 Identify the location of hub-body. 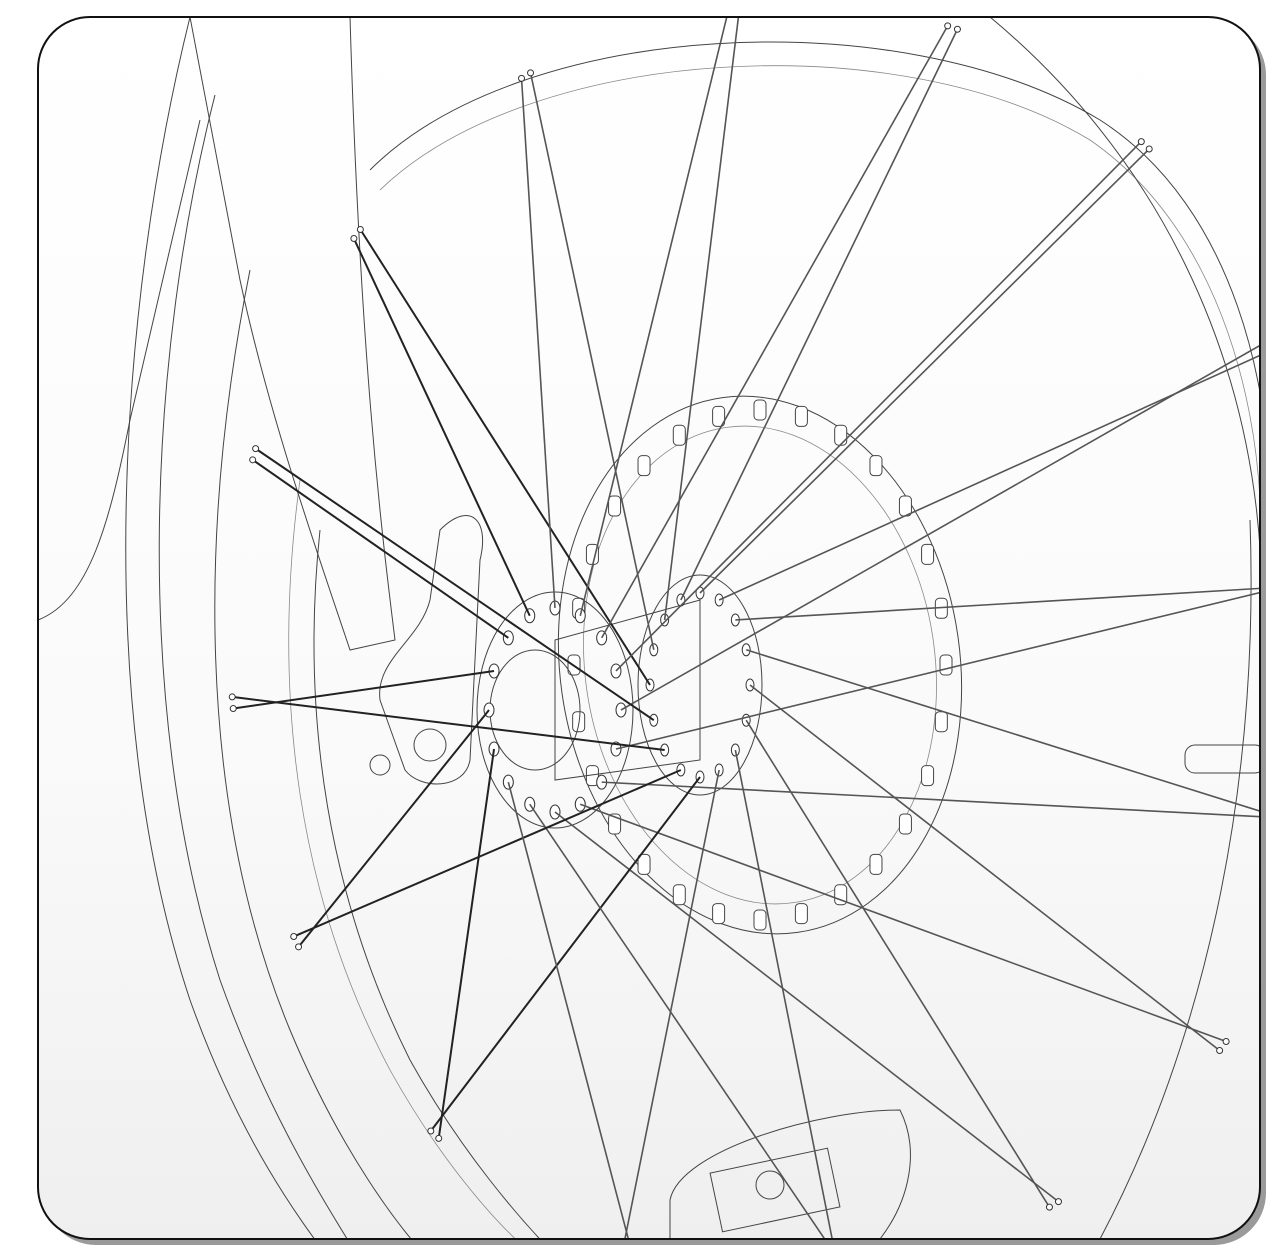
(627, 690).